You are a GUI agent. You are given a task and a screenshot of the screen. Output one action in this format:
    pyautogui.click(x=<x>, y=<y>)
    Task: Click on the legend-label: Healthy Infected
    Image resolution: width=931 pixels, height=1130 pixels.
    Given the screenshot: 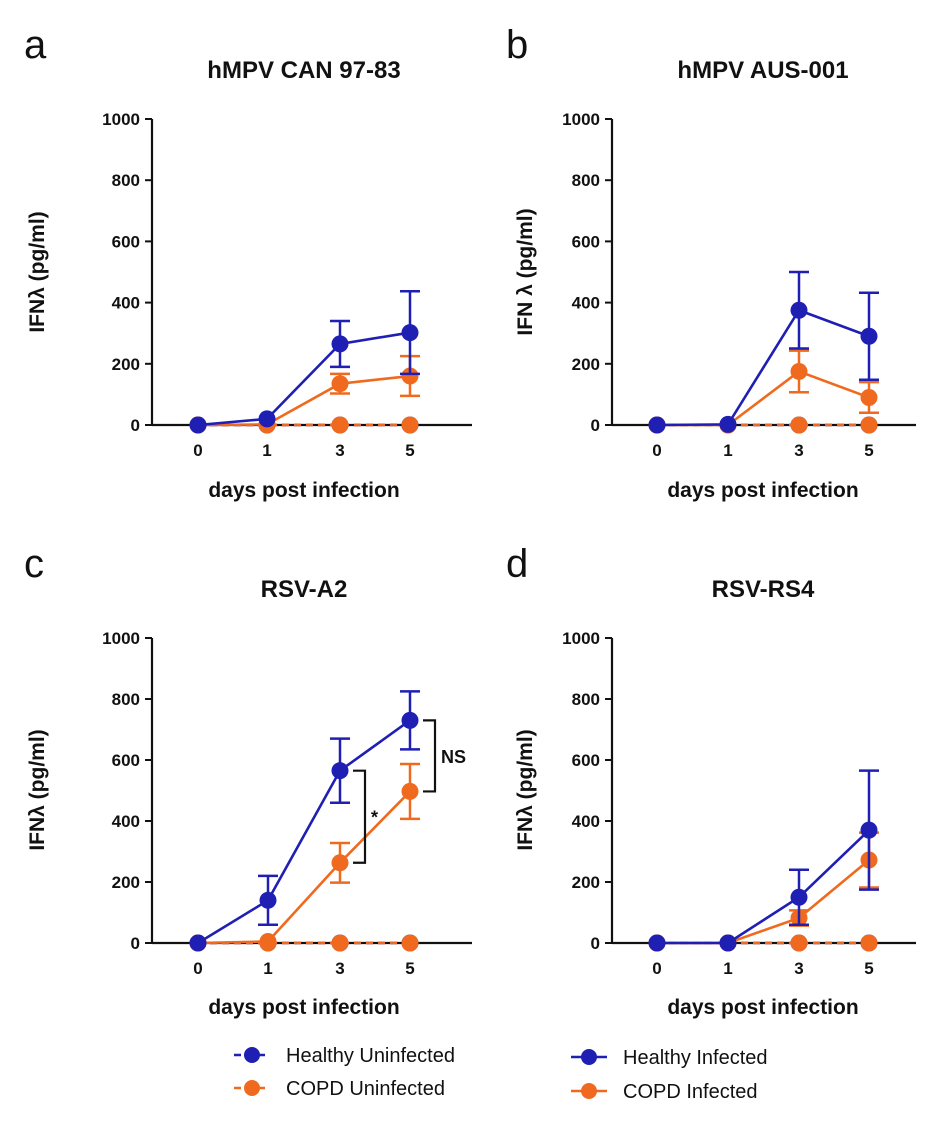 What is the action you would take?
    pyautogui.click(x=695, y=1058)
    